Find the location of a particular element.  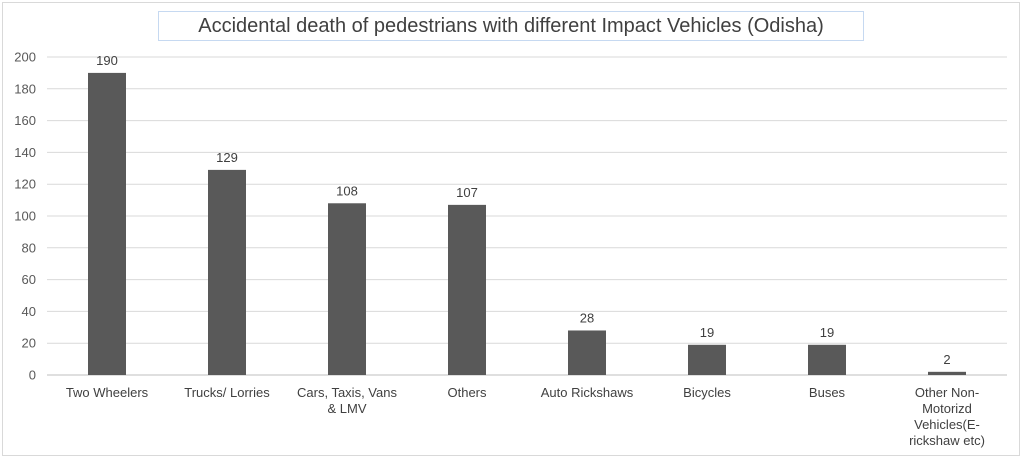

category-label-line: Trucks/ Lorries is located at coordinates (227, 392).